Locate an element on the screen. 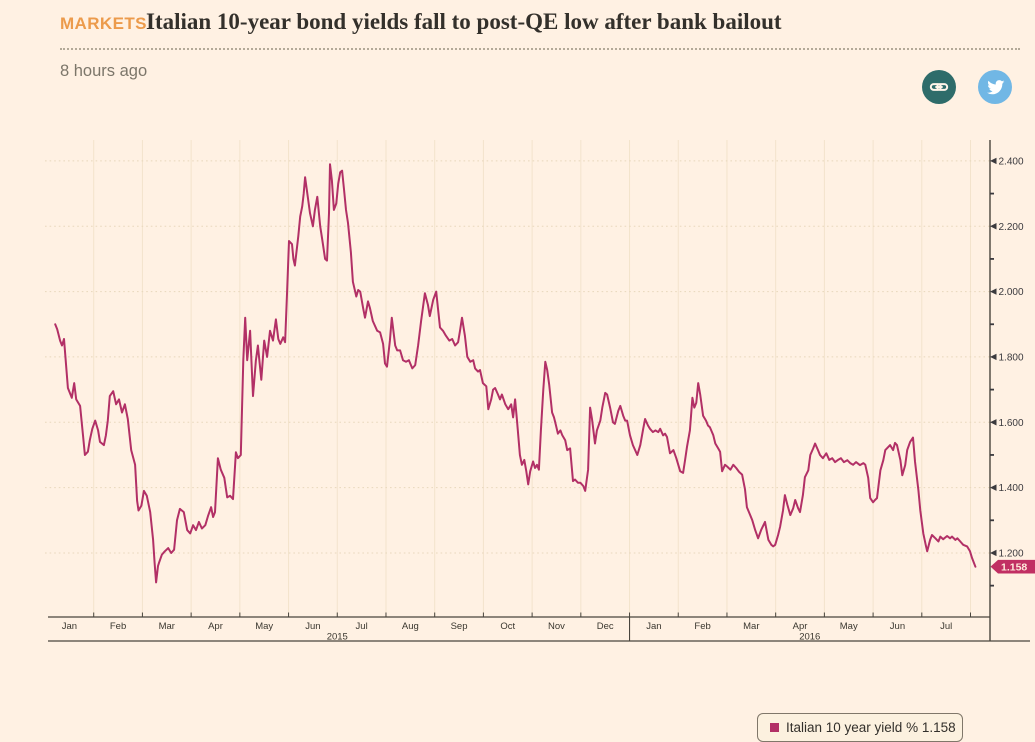  y-tick-label: 1.800 is located at coordinates (1011, 357).